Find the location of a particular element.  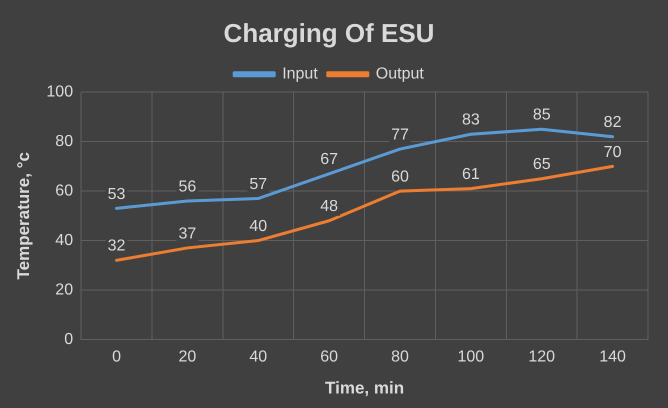

data-label: 53 is located at coordinates (117, 194).